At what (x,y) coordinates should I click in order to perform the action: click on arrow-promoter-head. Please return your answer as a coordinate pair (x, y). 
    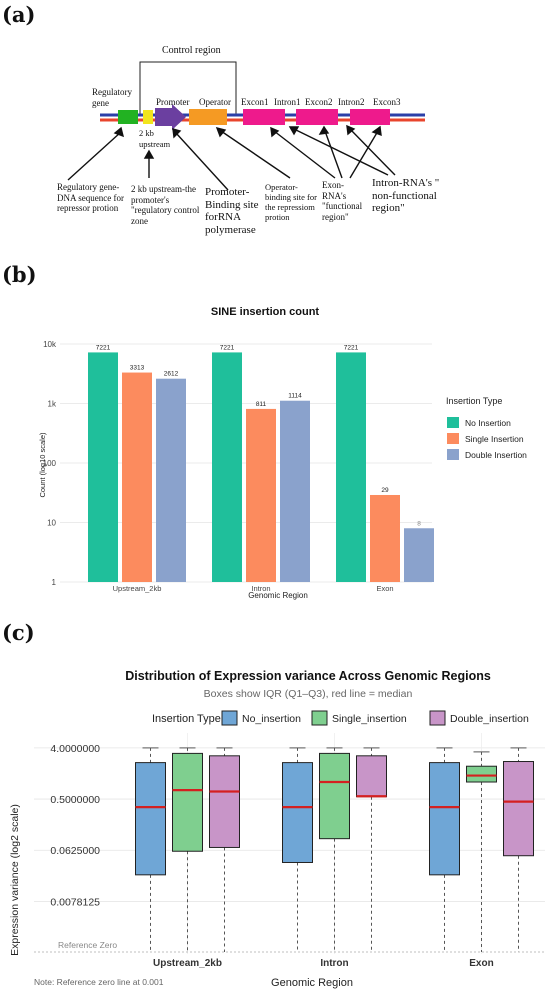
    Looking at the image, I should click on (177, 133).